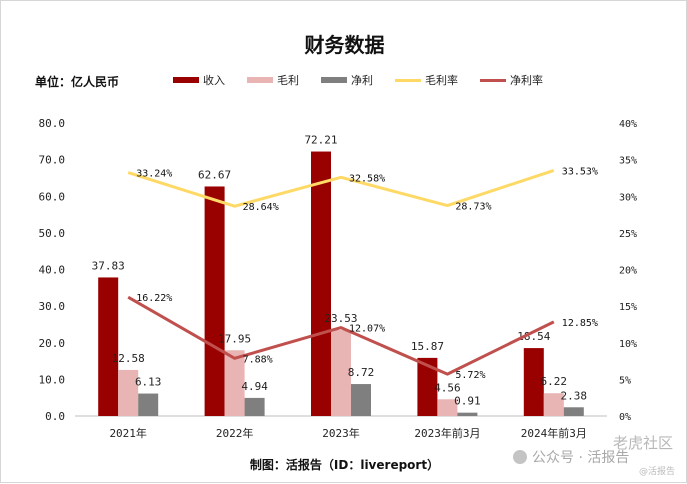  What do you see at coordinates (128, 433) in the screenshot?
I see `x-tick-label: 2021年` at bounding box center [128, 433].